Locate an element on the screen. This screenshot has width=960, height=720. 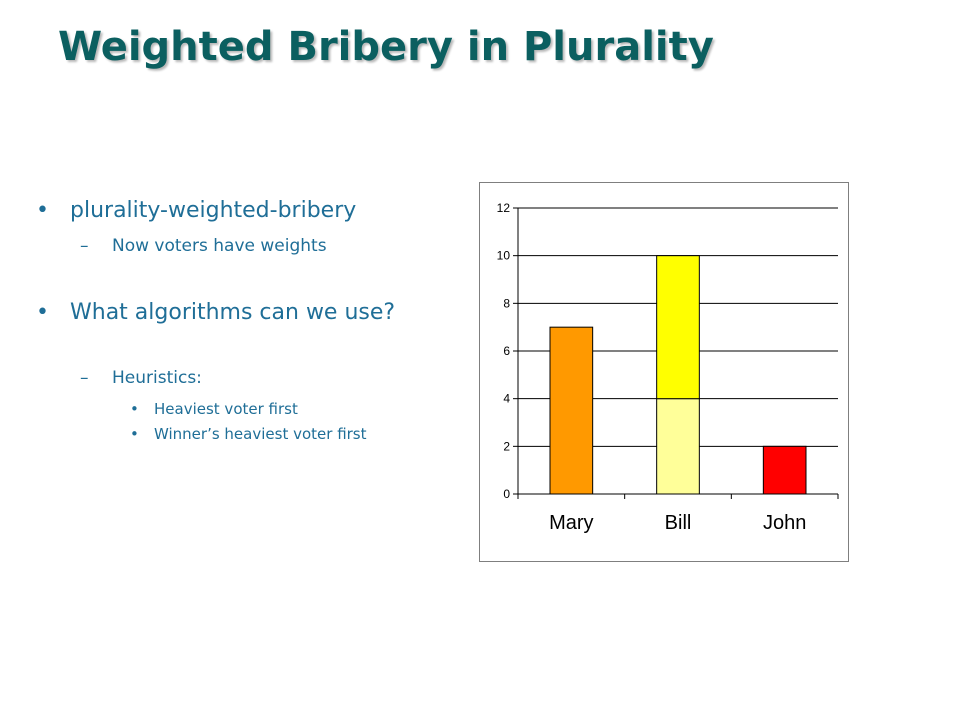
heuristic-winners-heaviest-voter-first: Winner’s heaviest voter first is located at coordinates (235, 434).